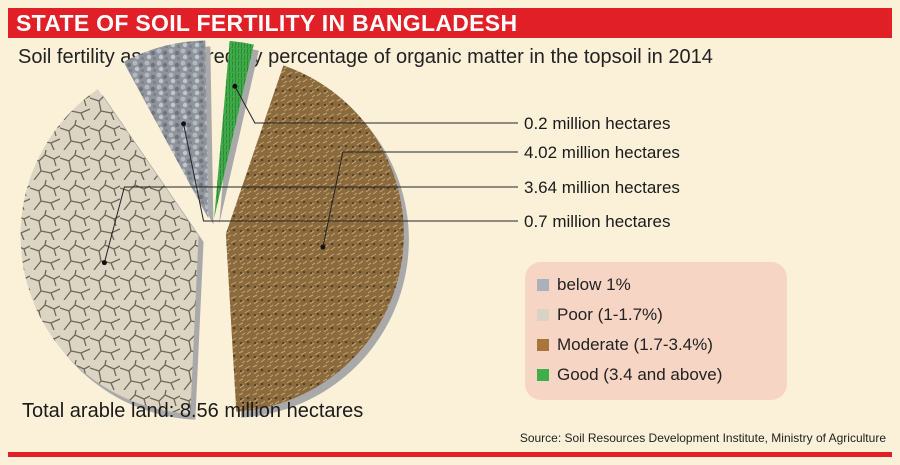 The height and width of the screenshot is (465, 900). Describe the element at coordinates (234, 129) in the screenshot. I see `pie-slice-good` at that location.